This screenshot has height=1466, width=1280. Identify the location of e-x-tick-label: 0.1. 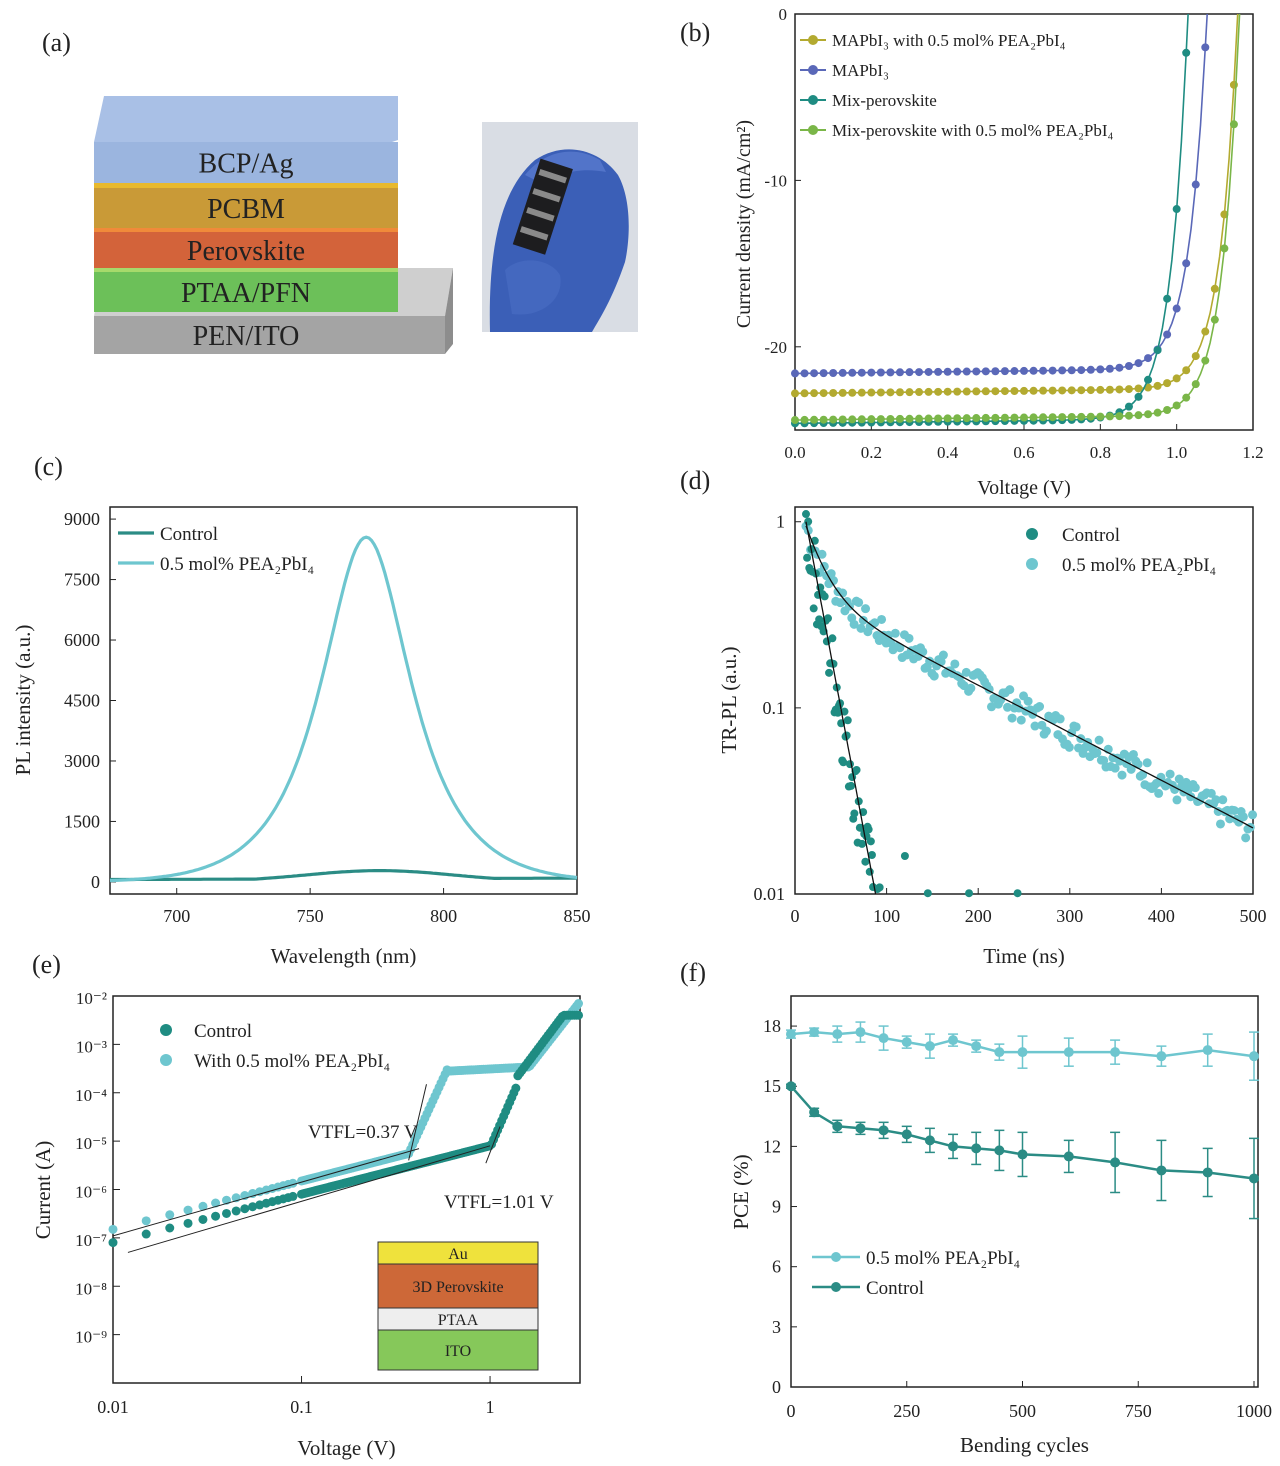
(301, 1407).